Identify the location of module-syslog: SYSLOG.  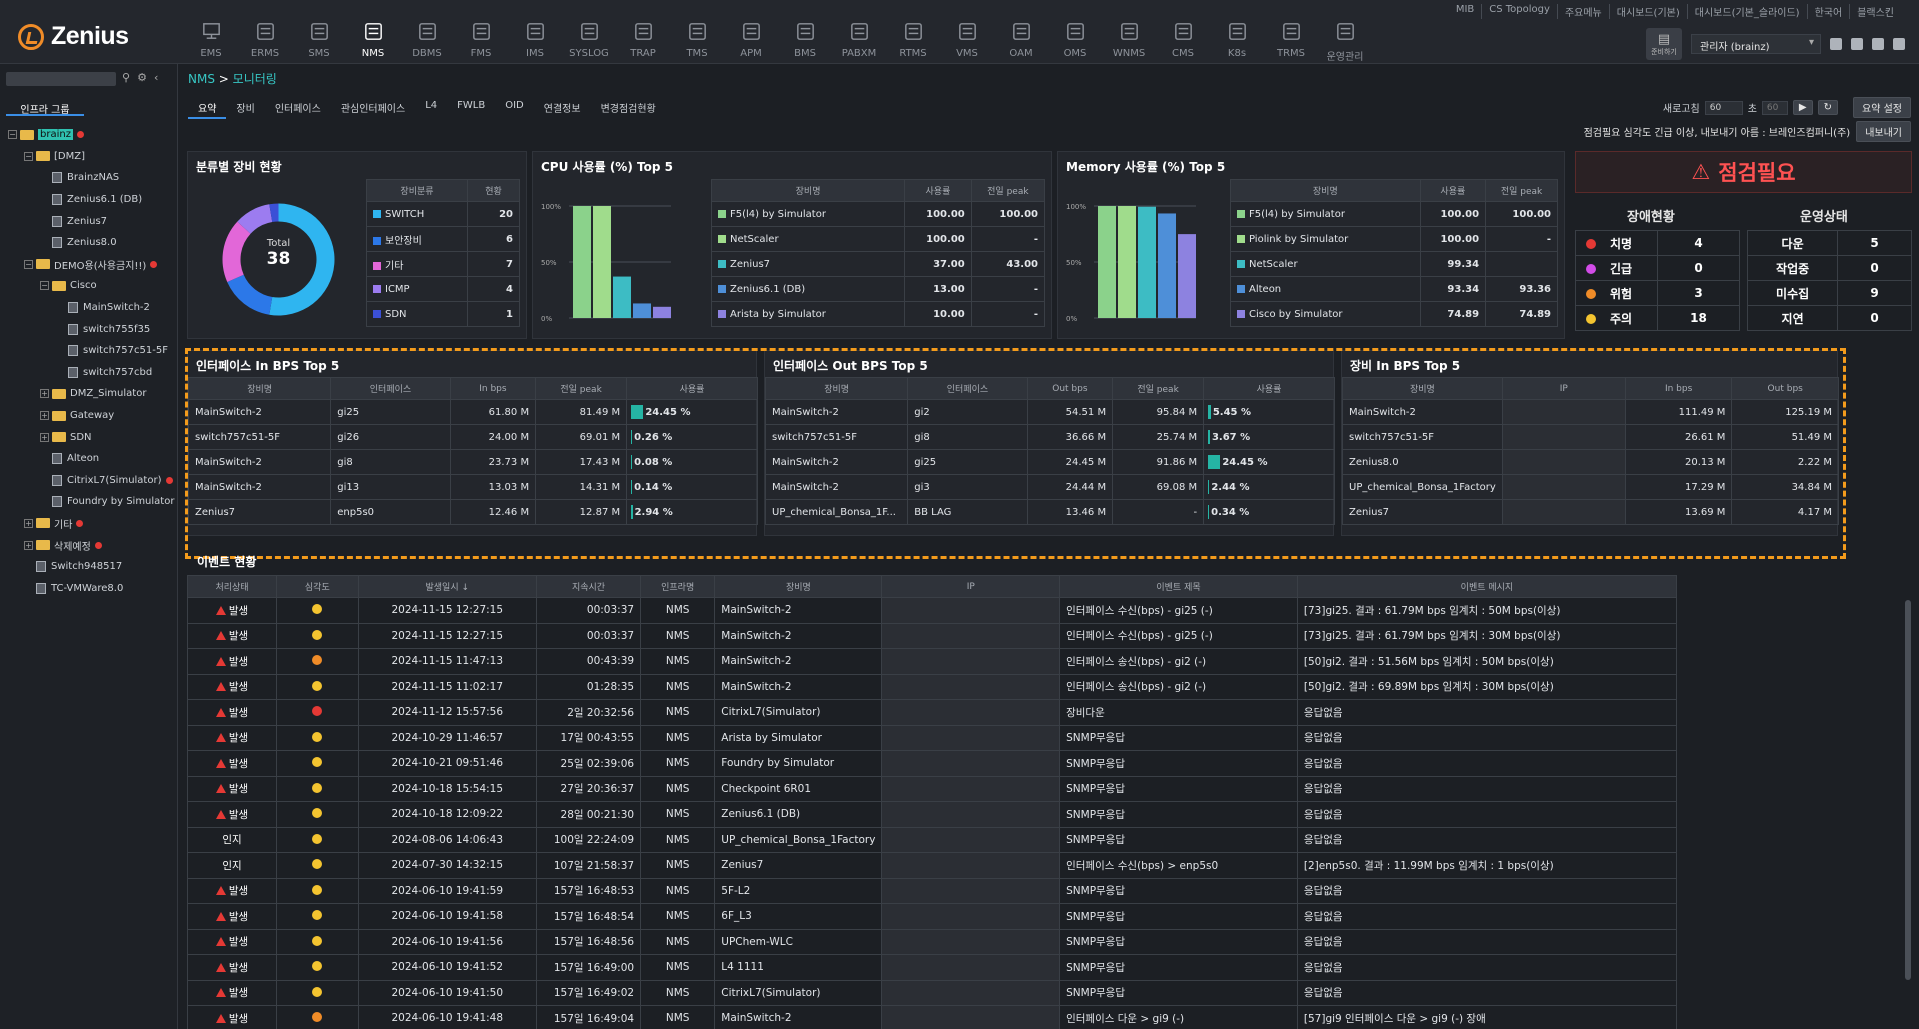
(589, 39).